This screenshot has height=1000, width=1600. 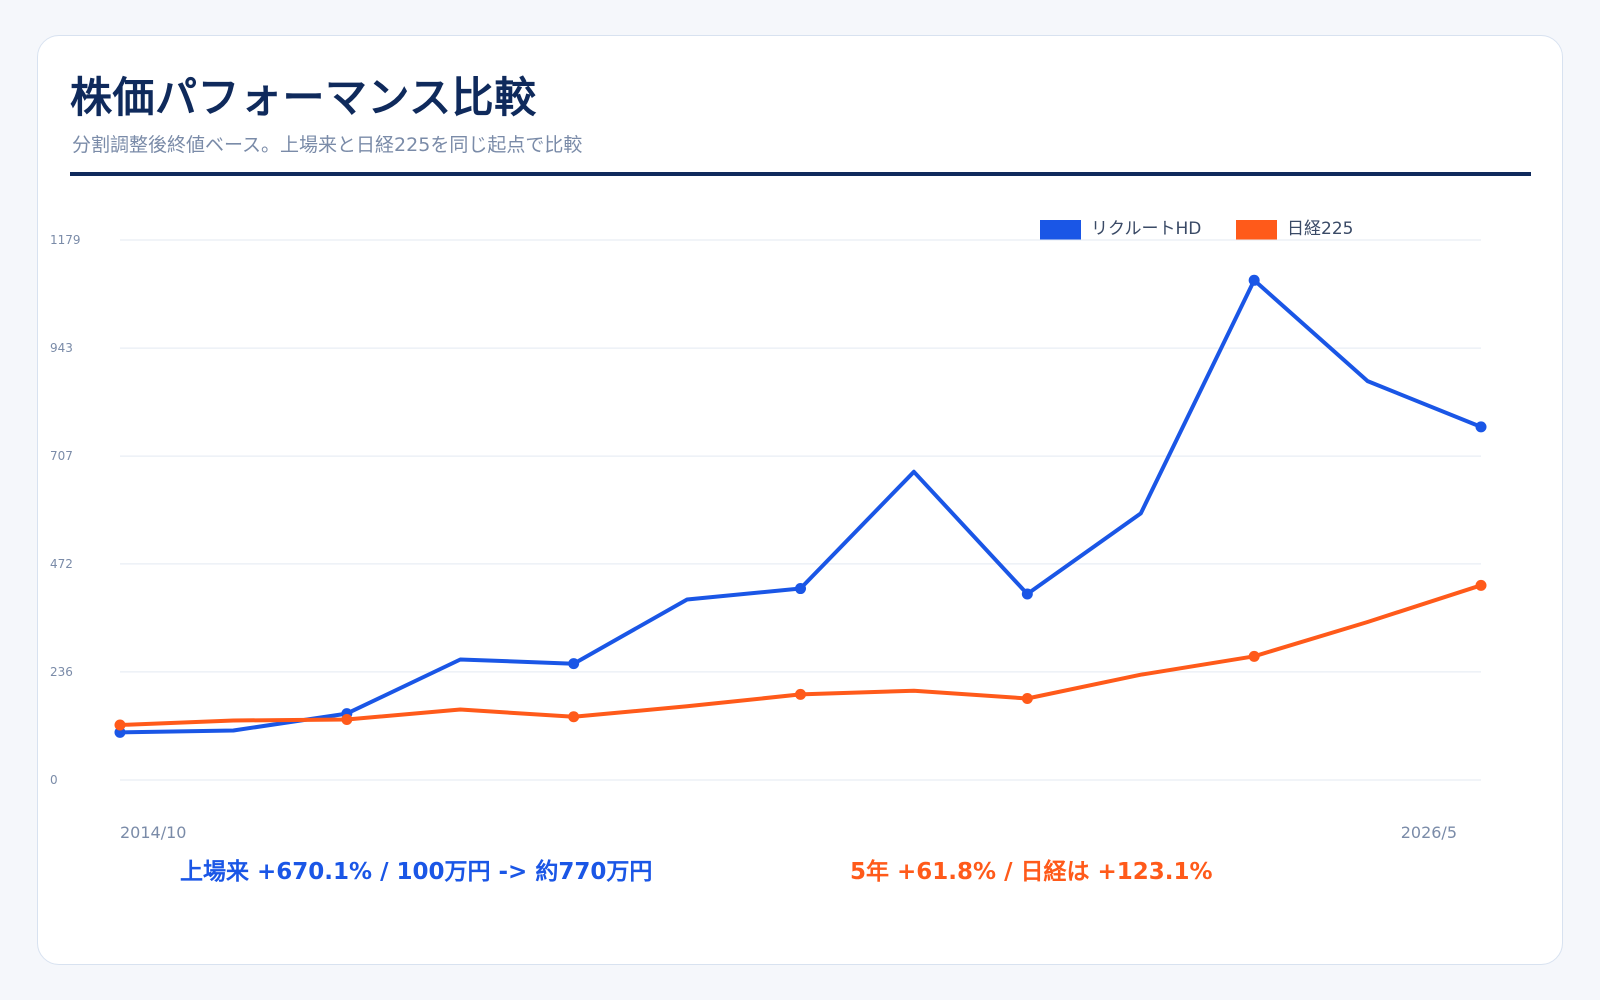 What do you see at coordinates (61, 456) in the screenshot?
I see `y-tick-label-3: 707` at bounding box center [61, 456].